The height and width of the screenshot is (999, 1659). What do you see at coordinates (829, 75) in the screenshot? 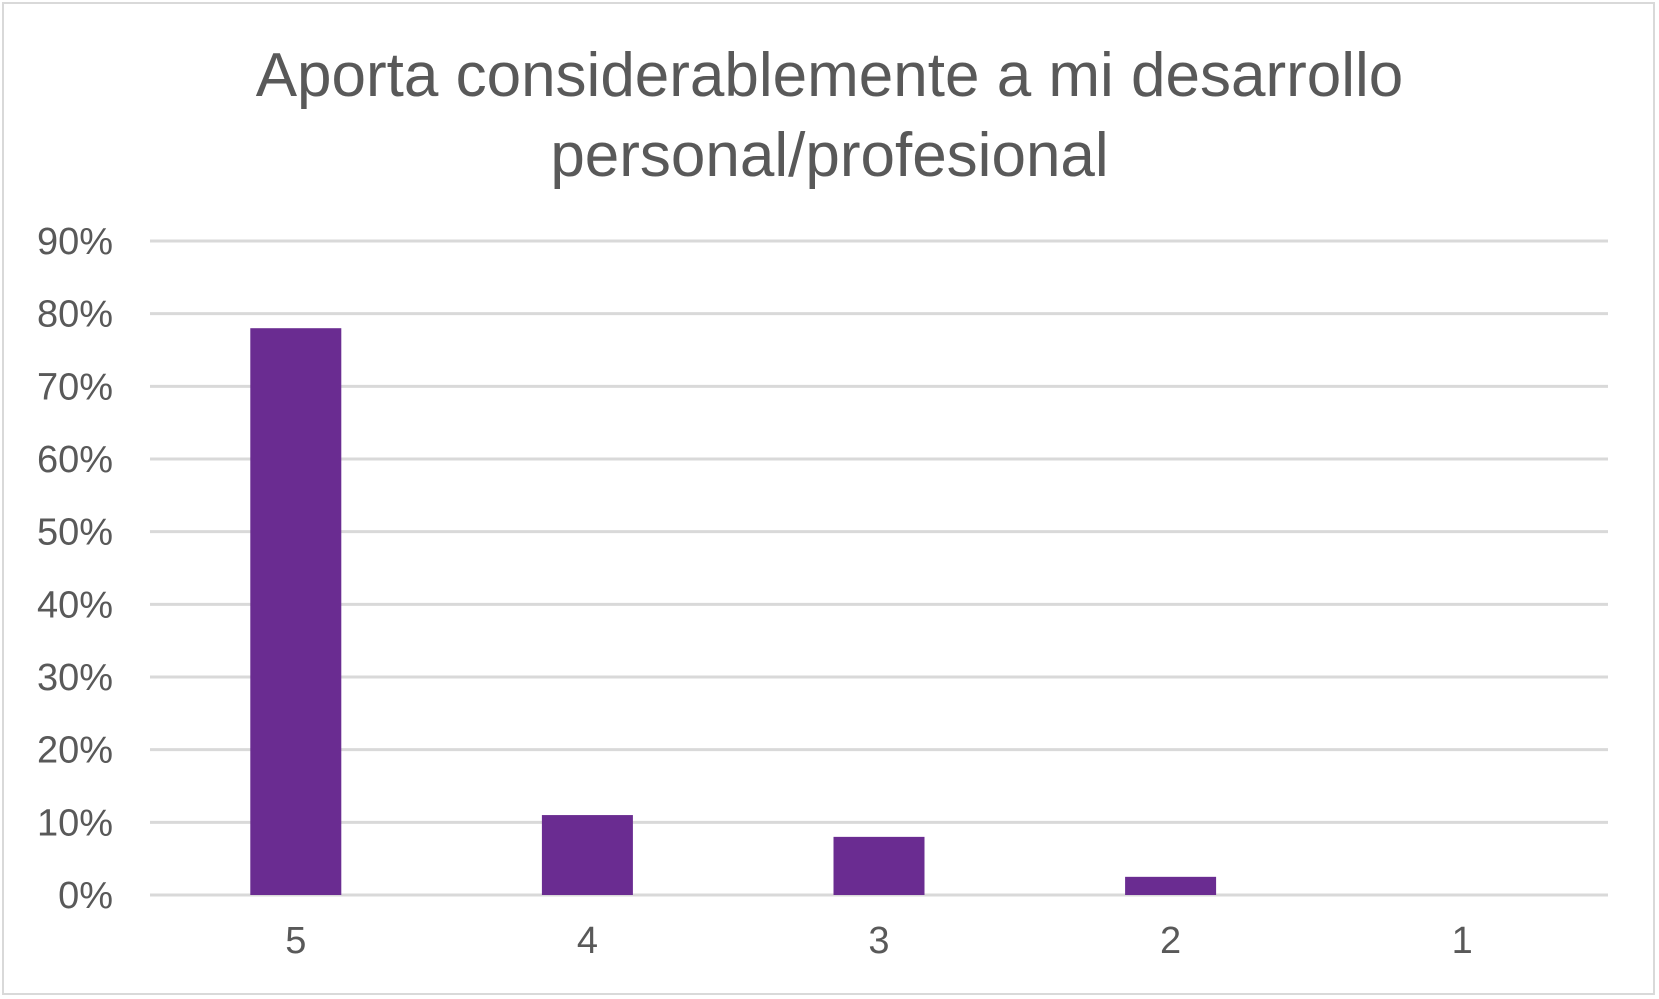
I see `chart-title-line-1: Aporta considerablemente a mi desarrollo` at bounding box center [829, 75].